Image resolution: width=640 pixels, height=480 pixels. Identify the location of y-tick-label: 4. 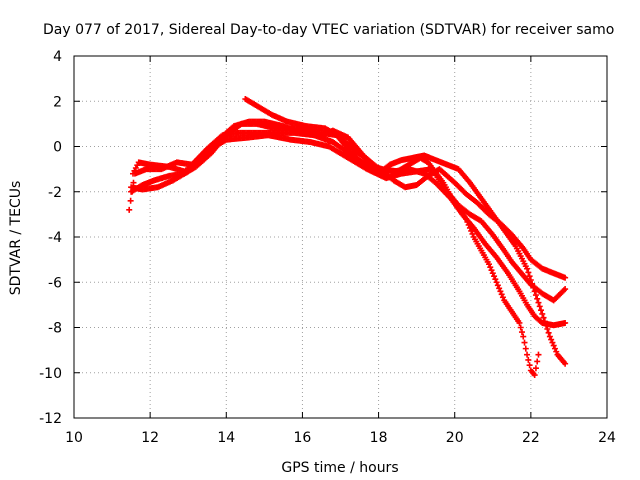
(57, 57).